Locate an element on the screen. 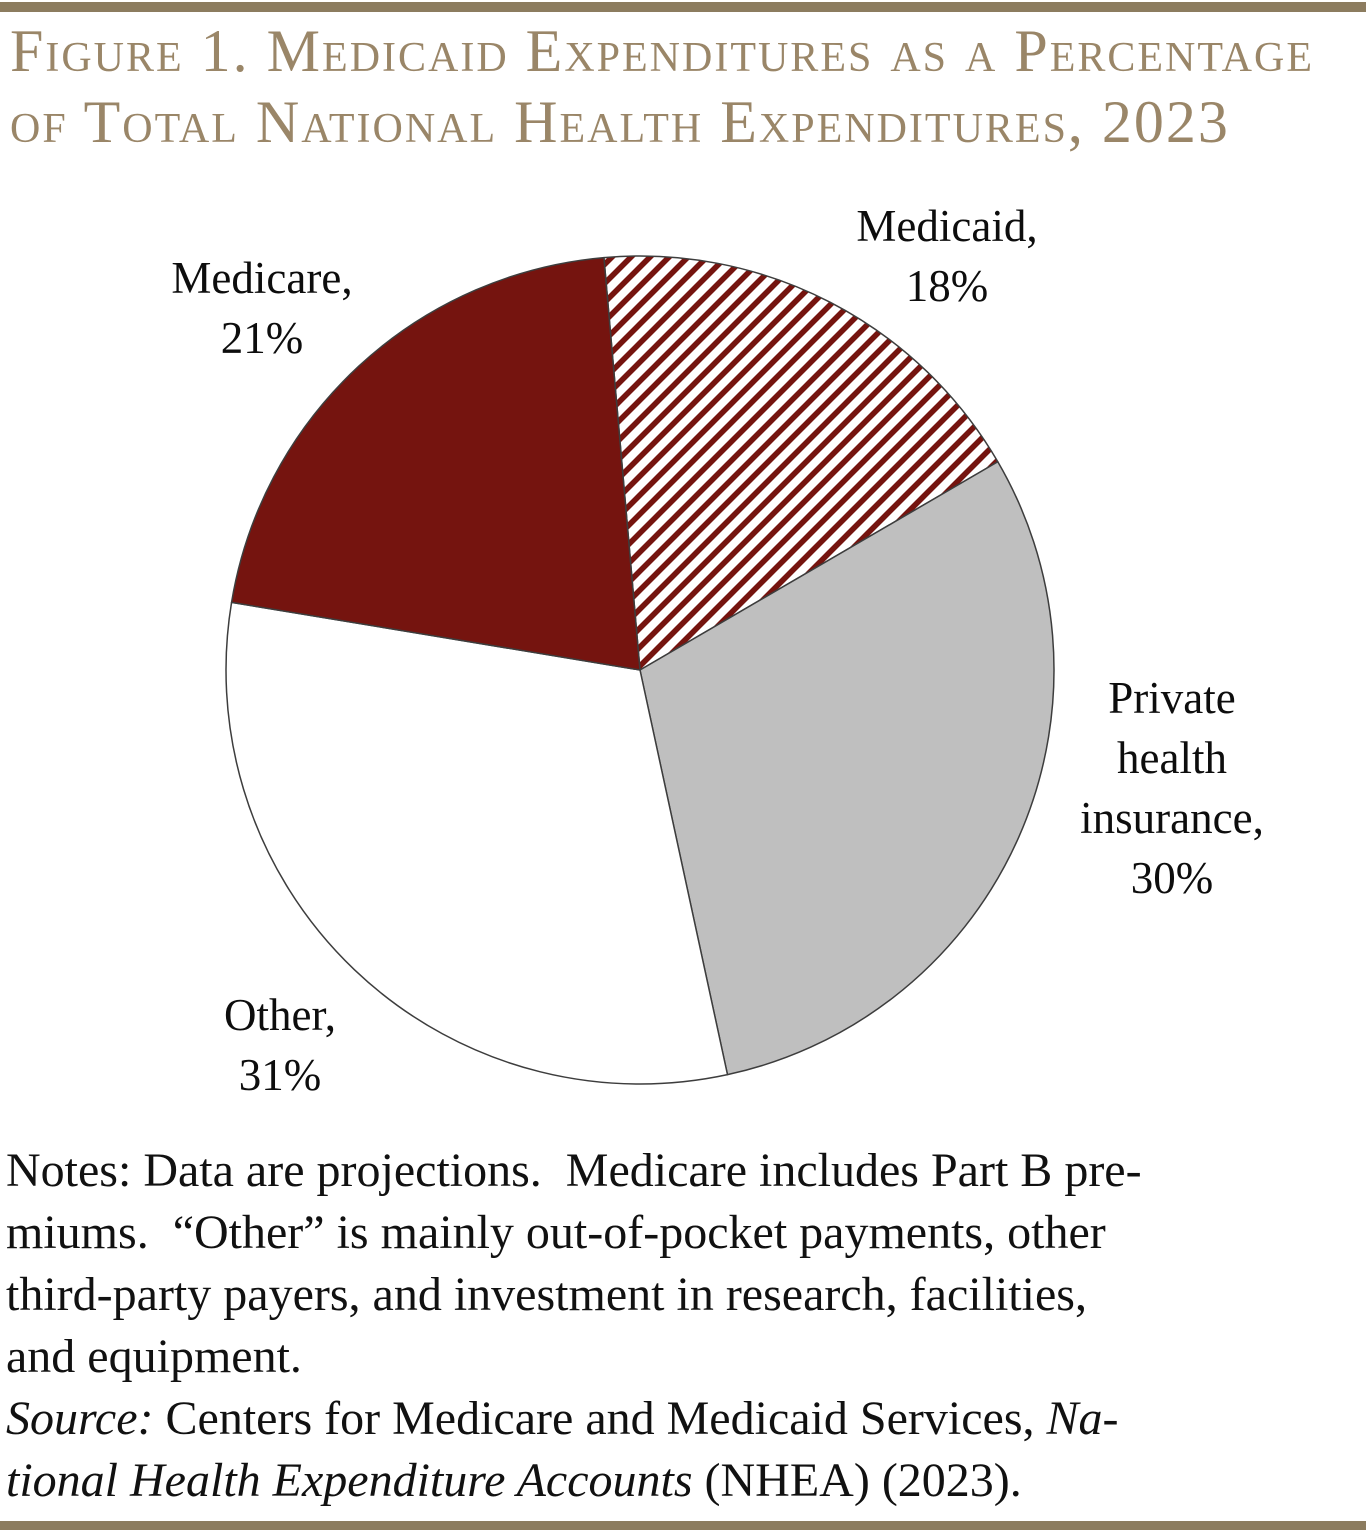  notes-text-italic: Na- is located at coordinates (1082, 1418).